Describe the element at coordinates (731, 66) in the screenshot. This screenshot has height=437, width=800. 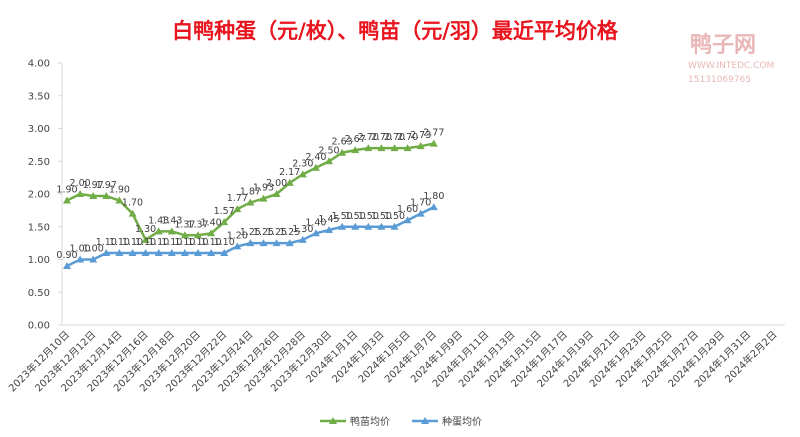
I see `watermark-site: WWW.INTEDC.COM` at that location.